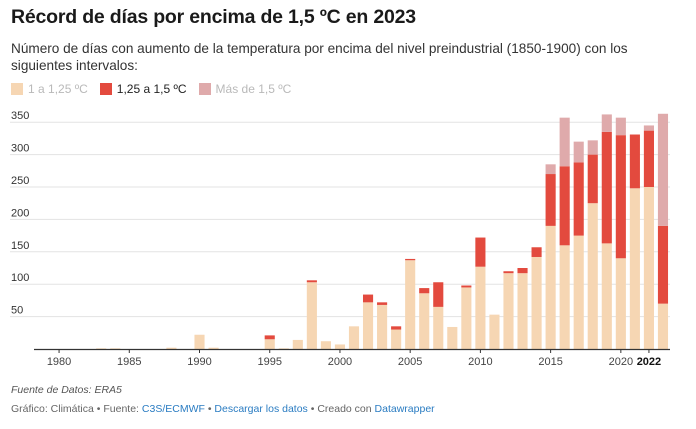  I want to click on x-tick-label: 1990, so click(199, 362).